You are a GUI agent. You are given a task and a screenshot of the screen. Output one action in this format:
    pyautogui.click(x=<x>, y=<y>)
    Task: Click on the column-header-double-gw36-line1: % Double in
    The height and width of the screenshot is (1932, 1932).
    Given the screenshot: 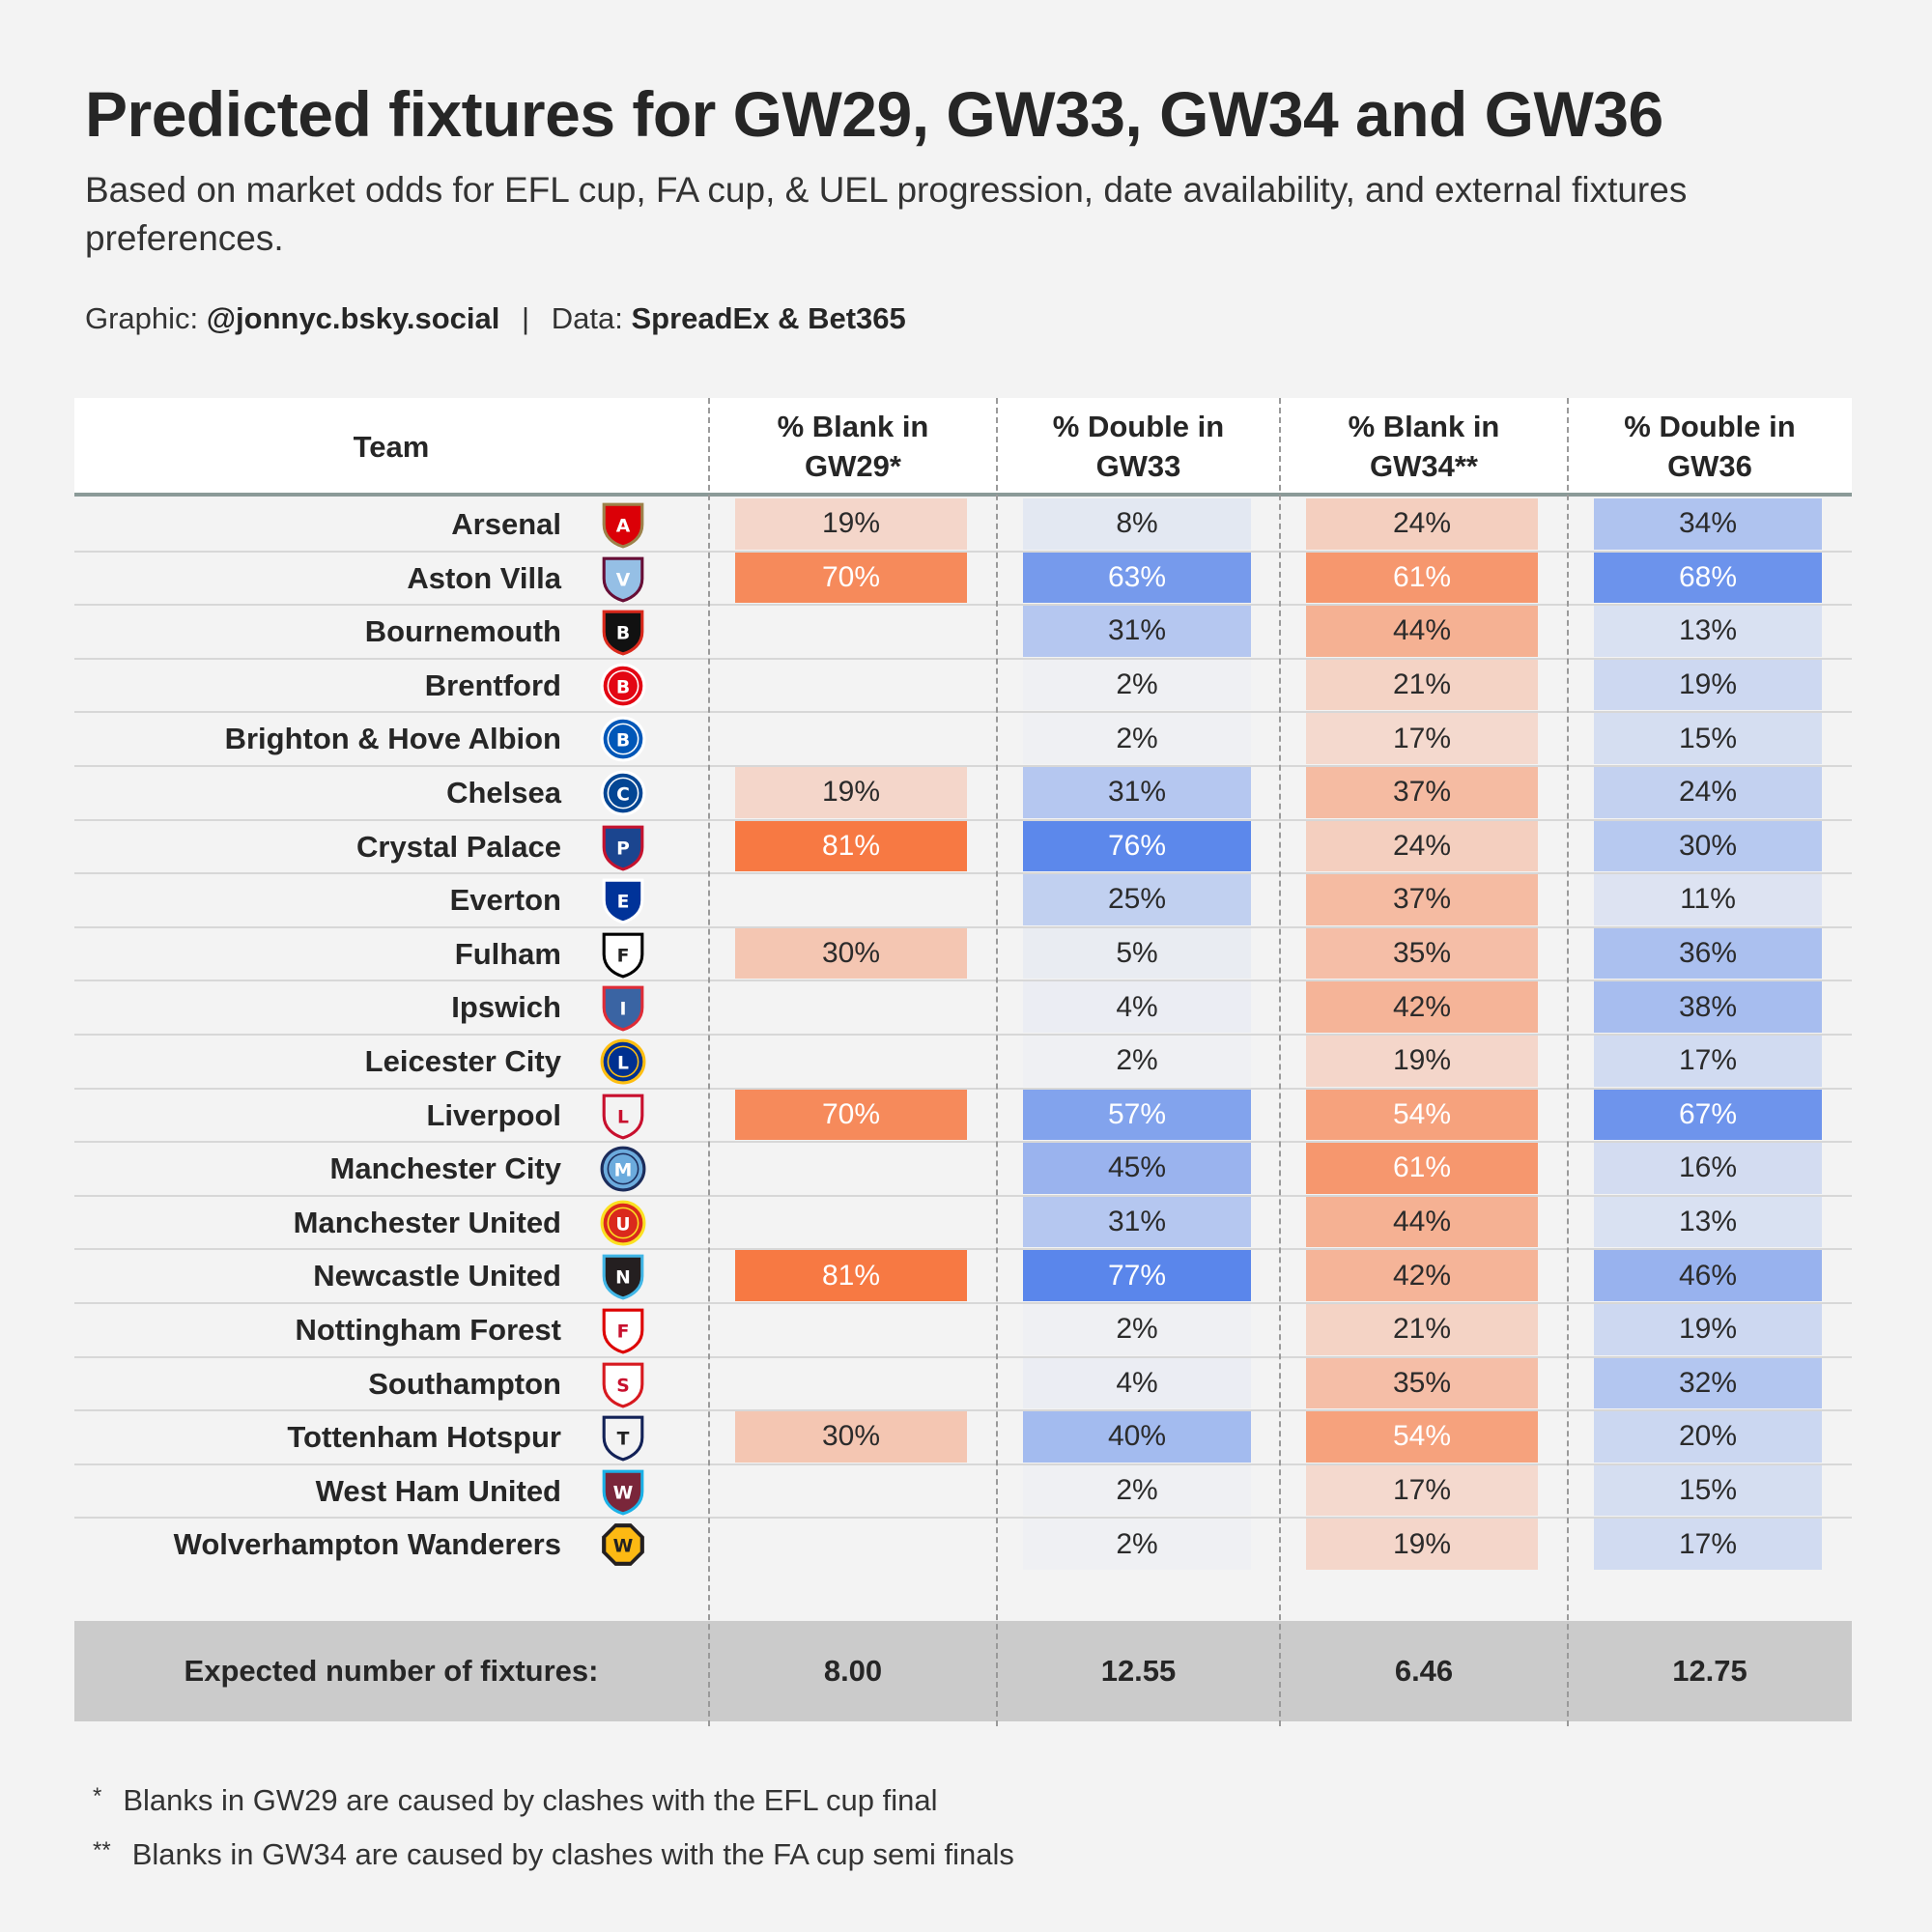 What is the action you would take?
    pyautogui.click(x=1710, y=426)
    